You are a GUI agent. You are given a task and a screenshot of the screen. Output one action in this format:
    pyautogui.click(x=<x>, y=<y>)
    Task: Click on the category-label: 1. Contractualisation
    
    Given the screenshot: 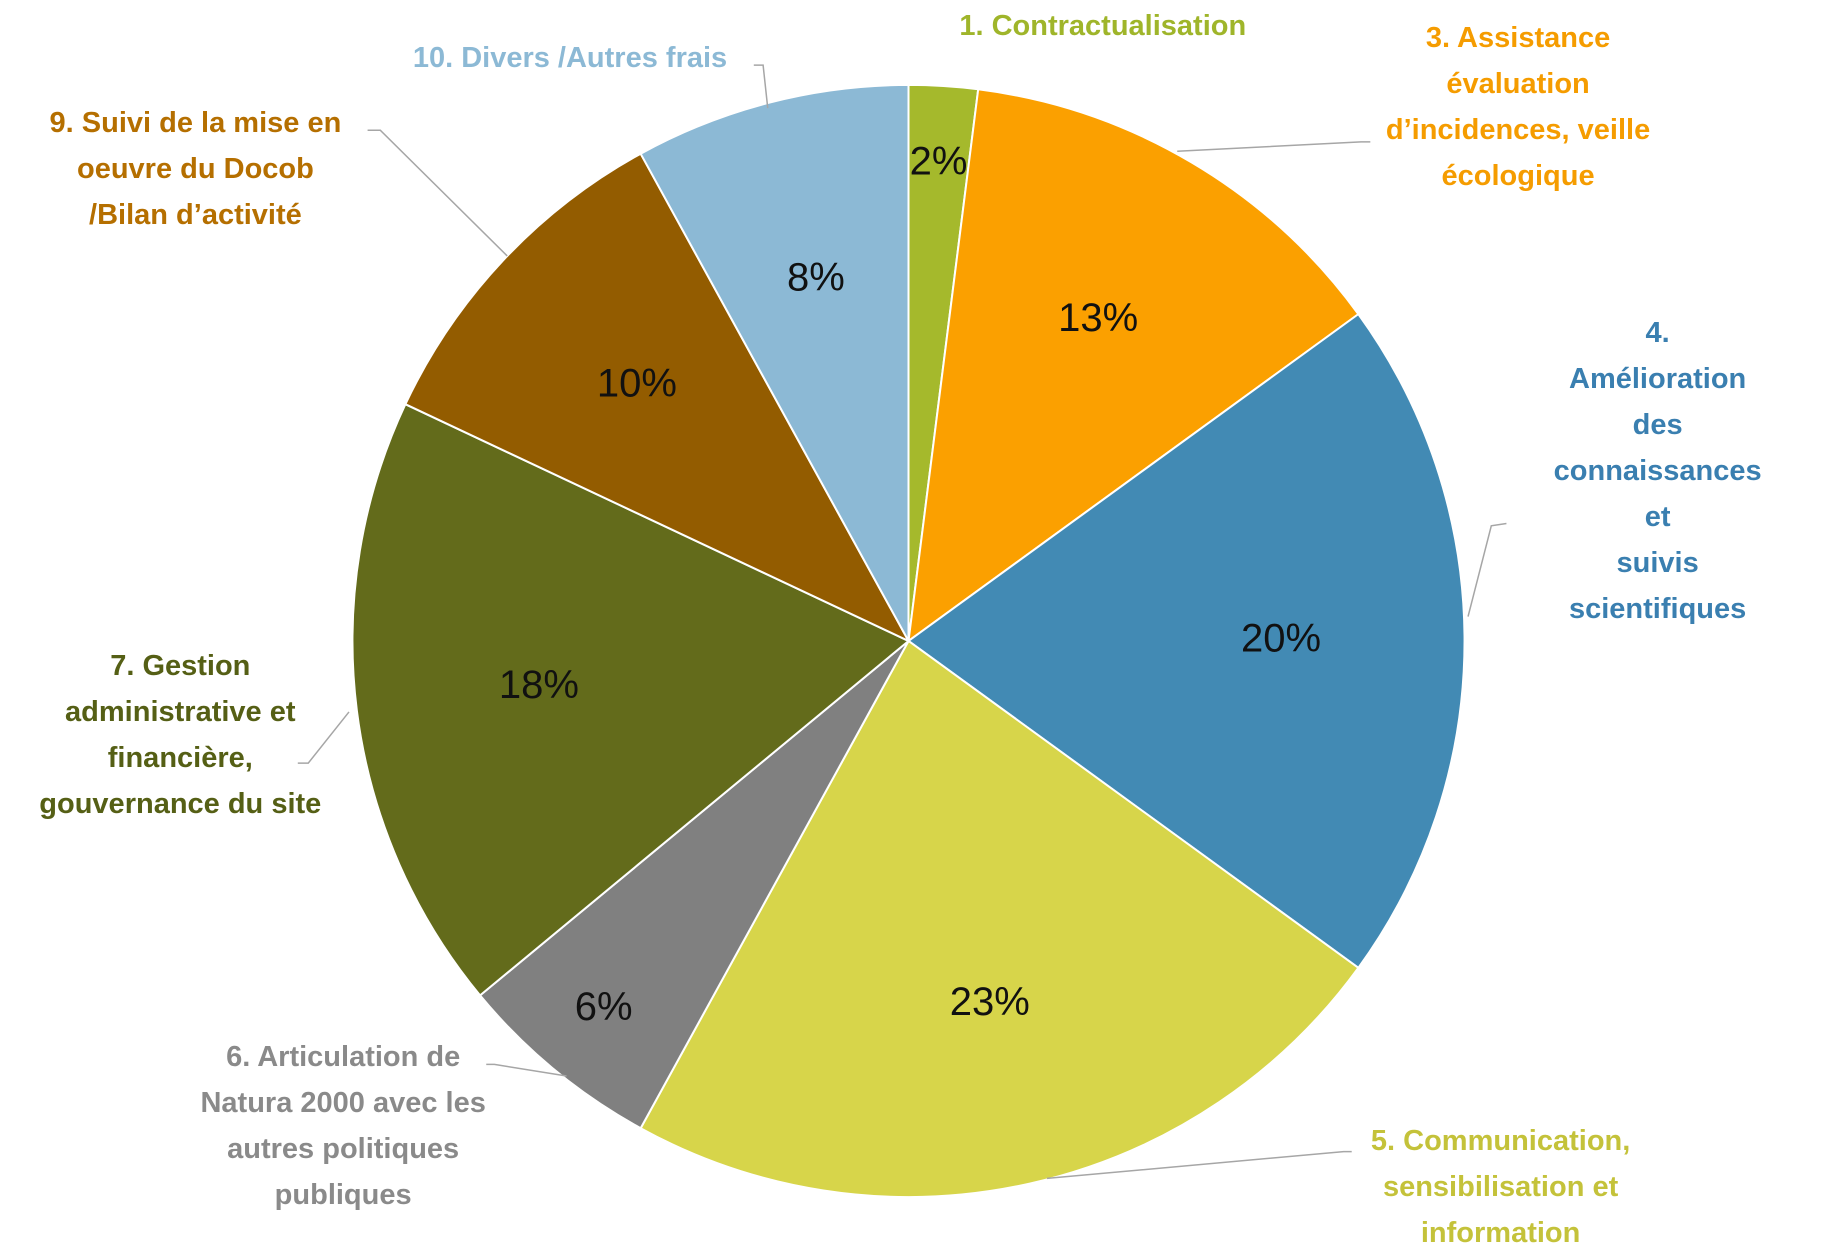 What is the action you would take?
    pyautogui.click(x=1103, y=25)
    